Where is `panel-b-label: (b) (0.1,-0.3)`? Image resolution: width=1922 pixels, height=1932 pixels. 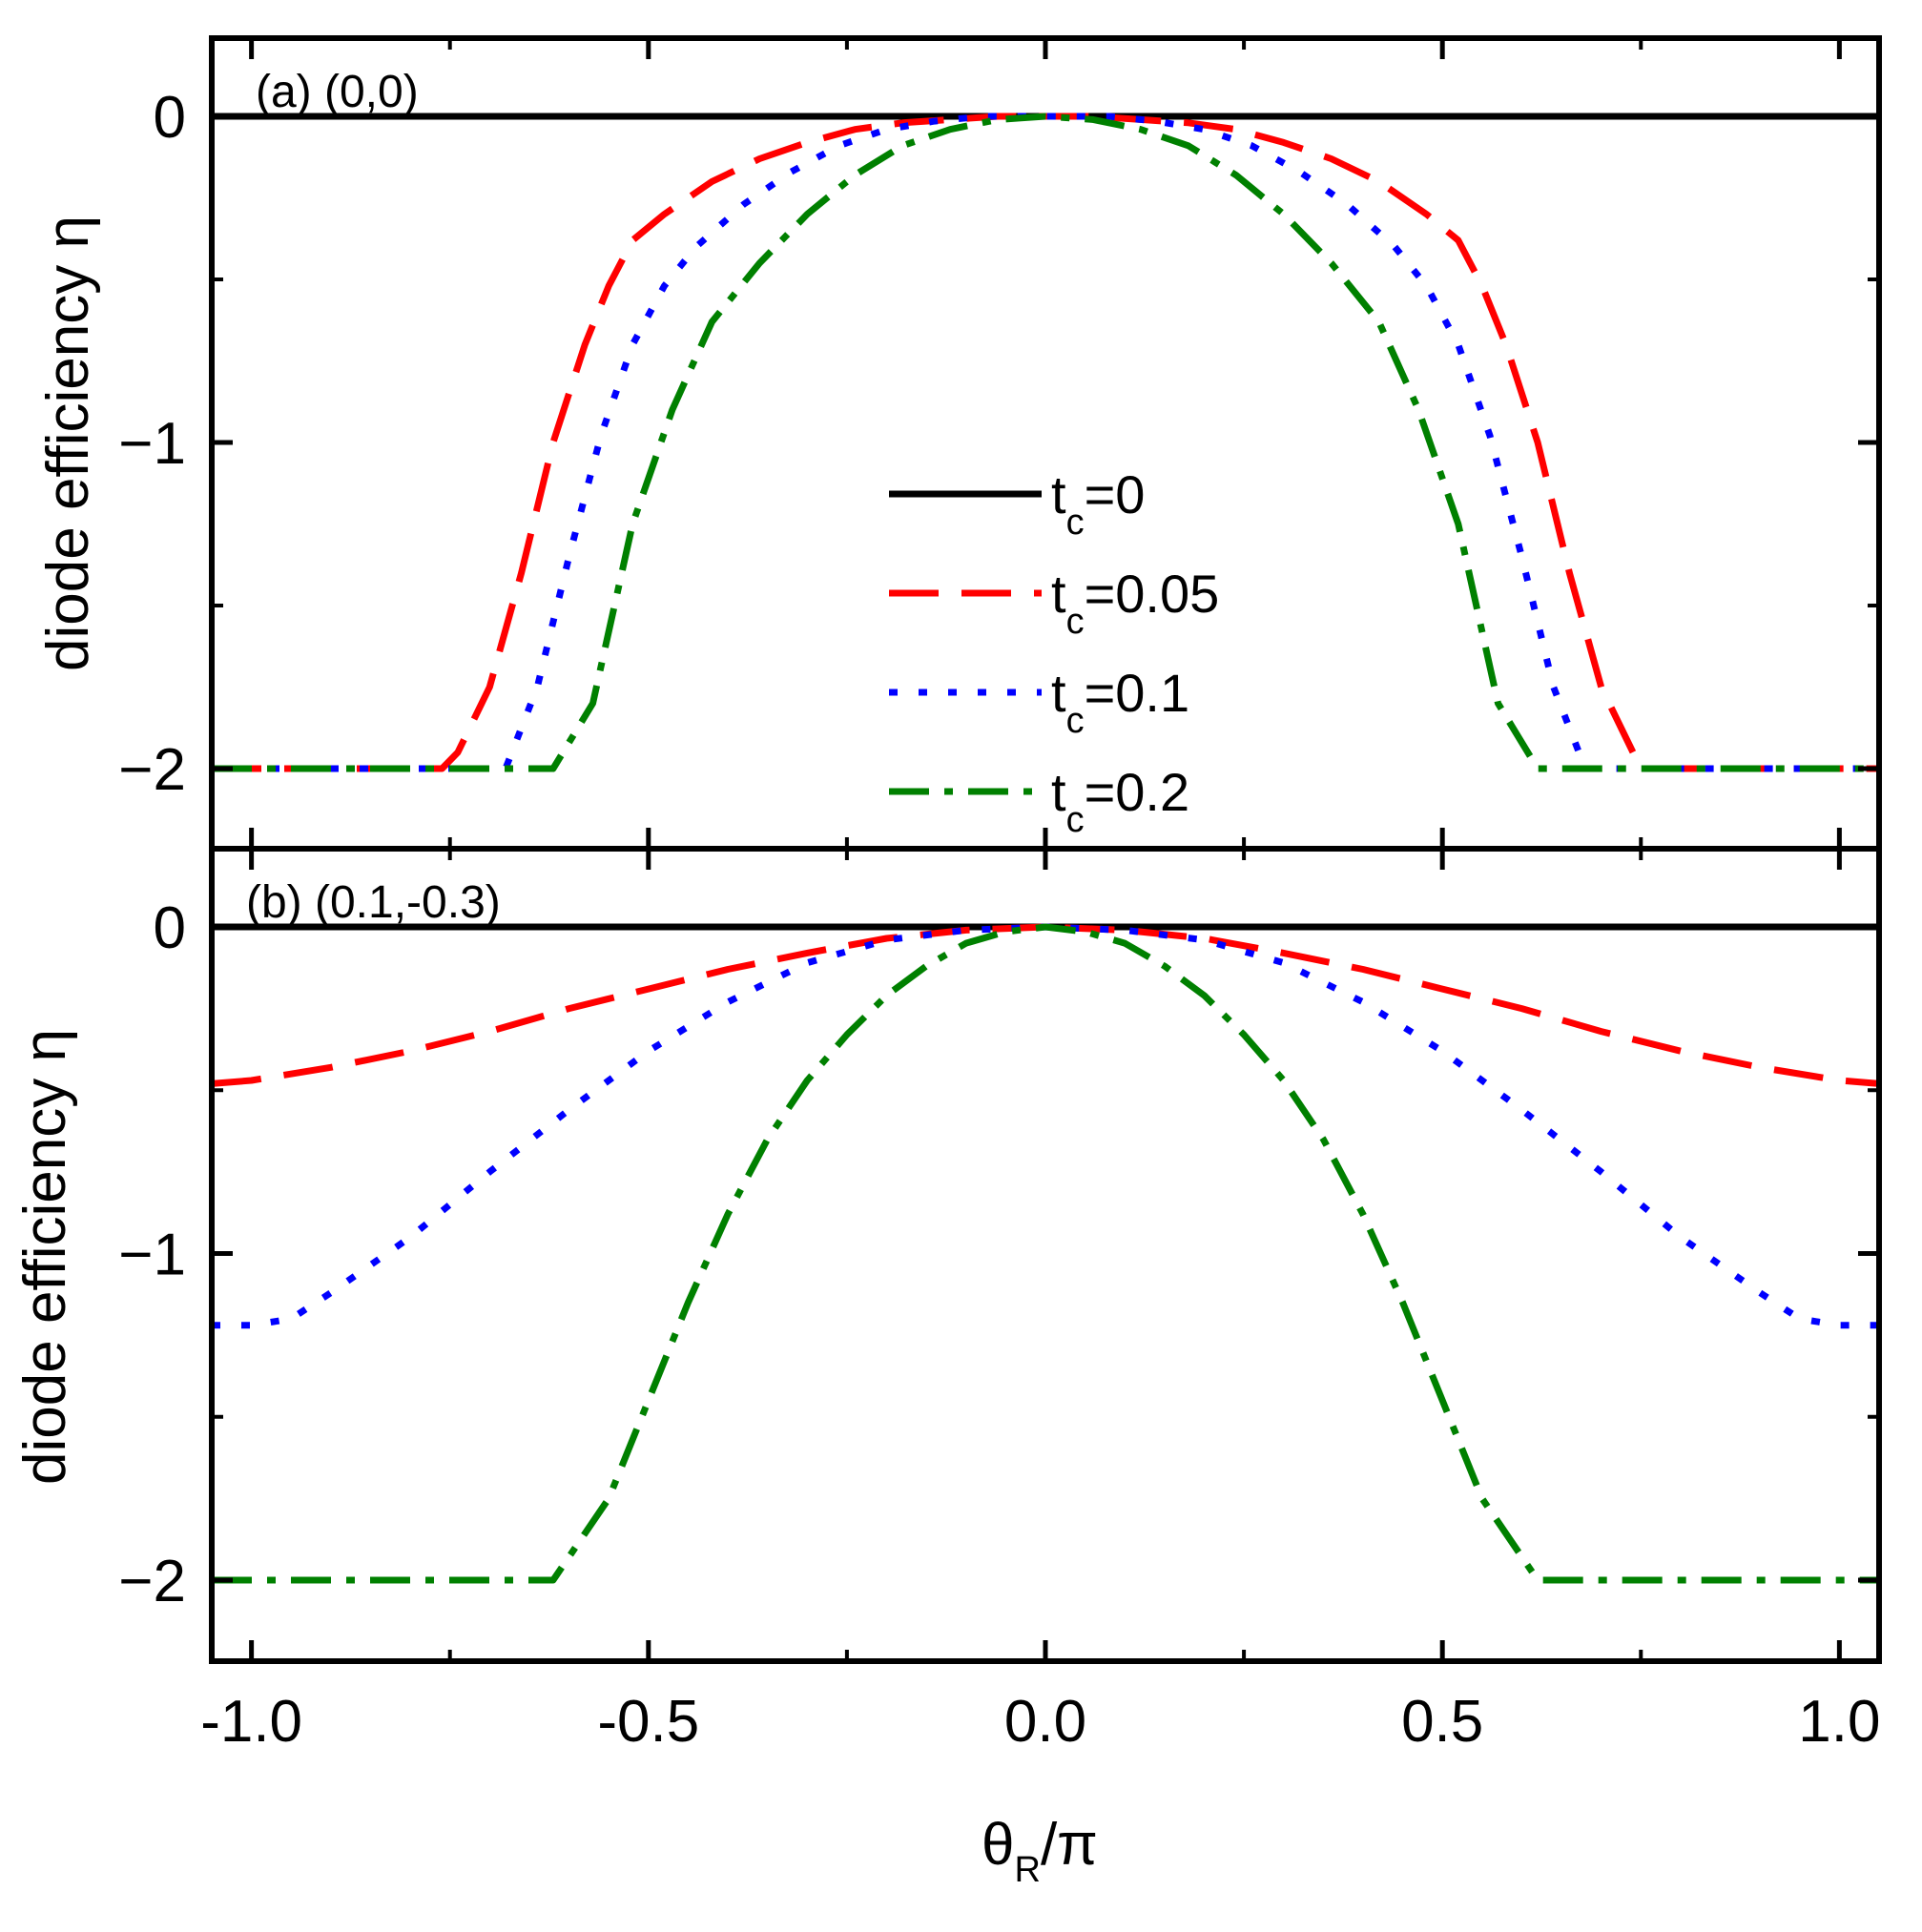
panel-b-label: (b) (0.1,-0.3) is located at coordinates (373, 902).